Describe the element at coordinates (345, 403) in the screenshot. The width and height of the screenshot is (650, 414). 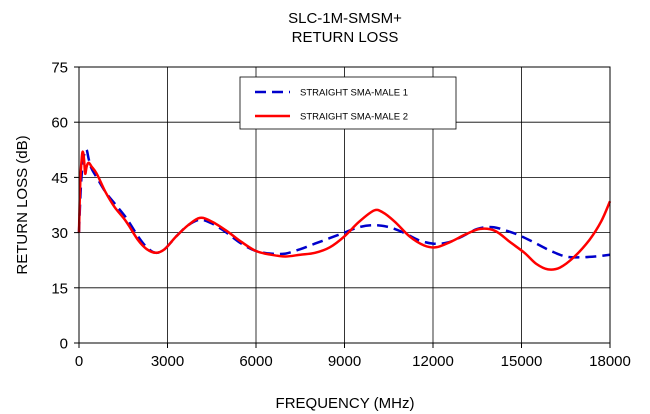
I see `x-axis-label: FREQUENCY (MHz)` at that location.